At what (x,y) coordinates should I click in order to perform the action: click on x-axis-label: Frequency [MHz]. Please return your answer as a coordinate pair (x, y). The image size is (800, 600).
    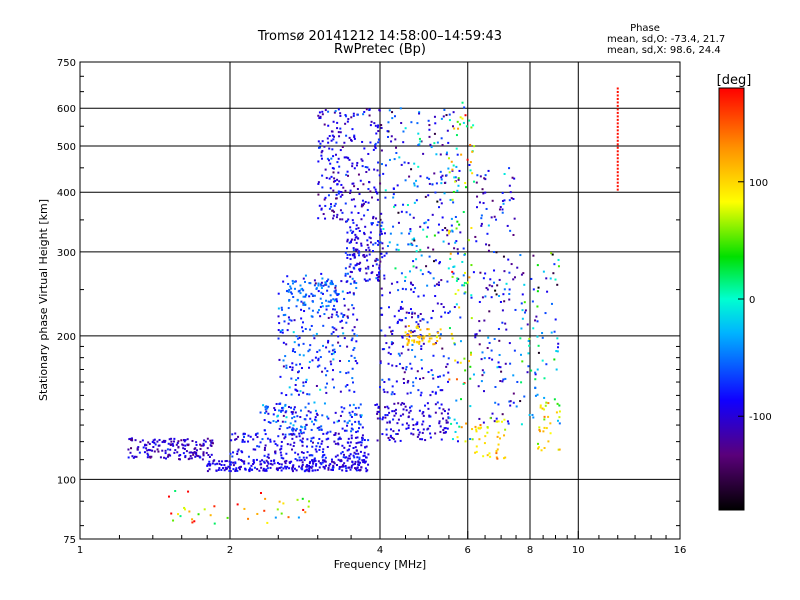
    Looking at the image, I should click on (380, 564).